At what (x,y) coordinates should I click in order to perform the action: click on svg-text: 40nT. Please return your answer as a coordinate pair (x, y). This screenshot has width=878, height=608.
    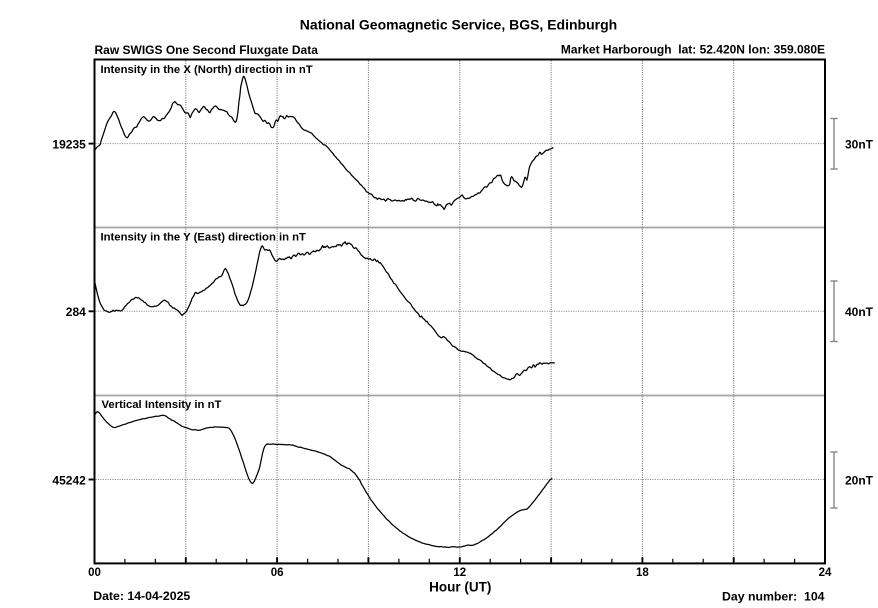
    Looking at the image, I should click on (859, 312).